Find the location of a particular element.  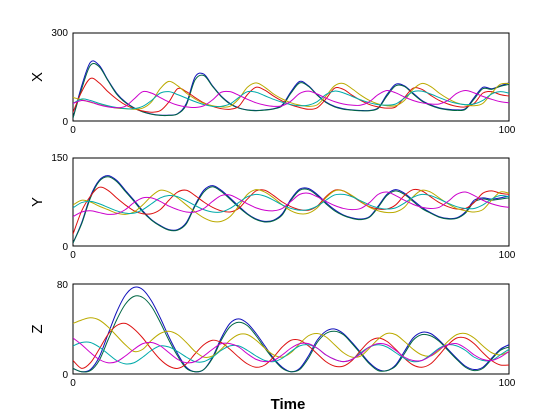

y-tick-max-y: 150 is located at coordinates (59, 158).